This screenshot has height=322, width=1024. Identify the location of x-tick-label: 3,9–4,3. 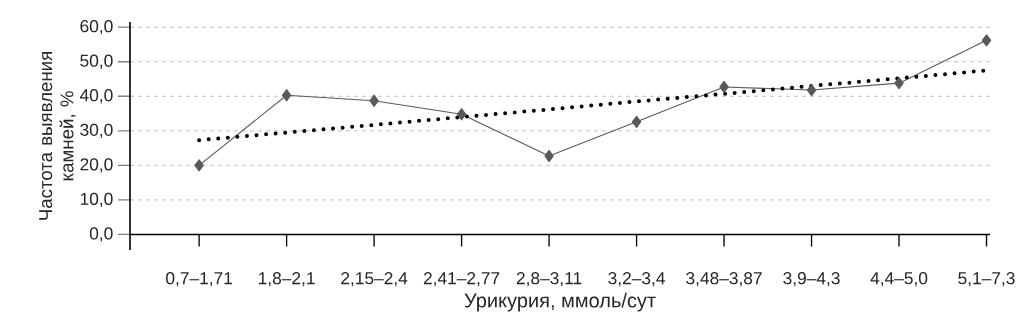
(811, 279).